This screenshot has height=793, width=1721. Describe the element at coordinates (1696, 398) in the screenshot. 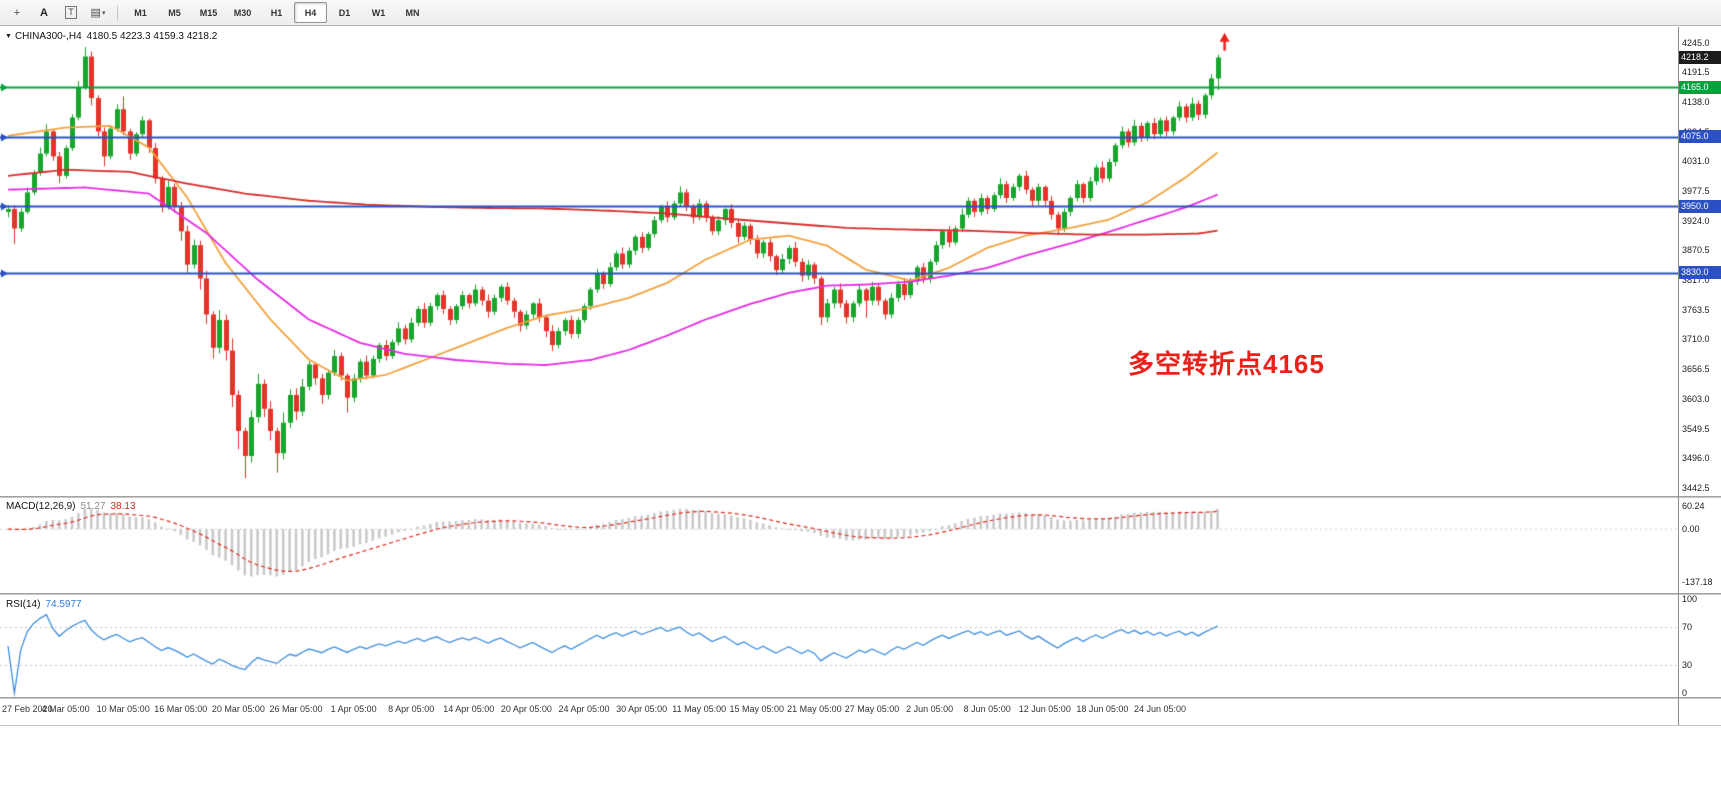

I see `price-tick-label: 3603.0` at that location.